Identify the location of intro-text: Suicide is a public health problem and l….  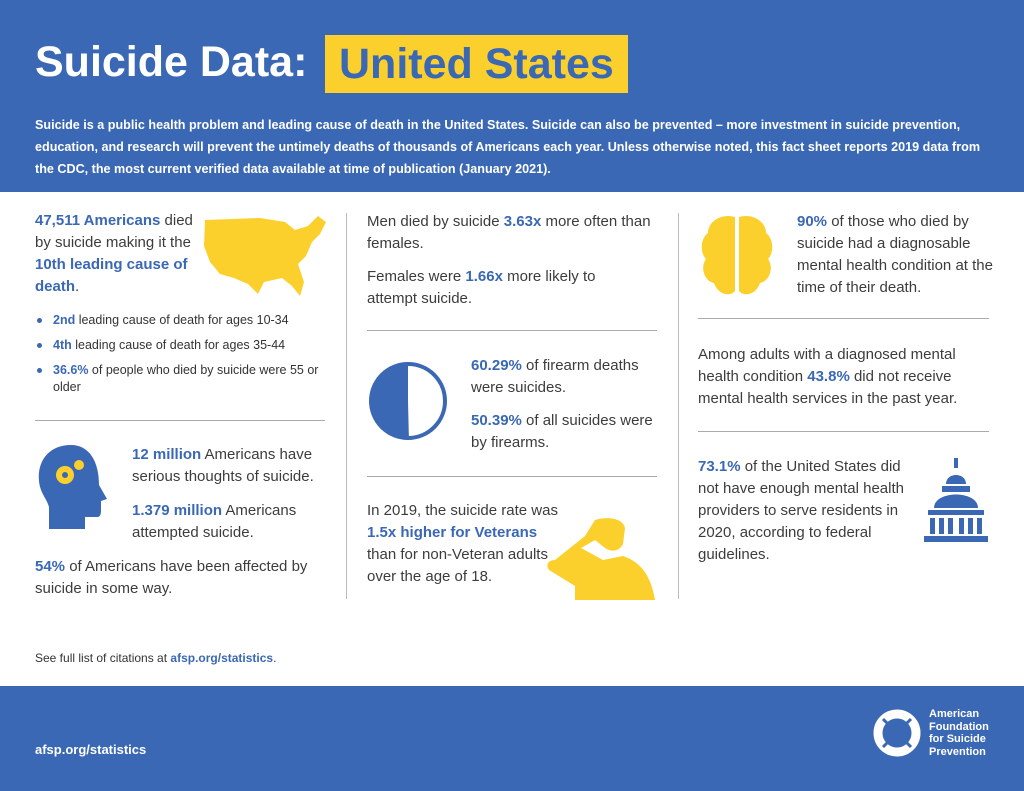
(508, 147).